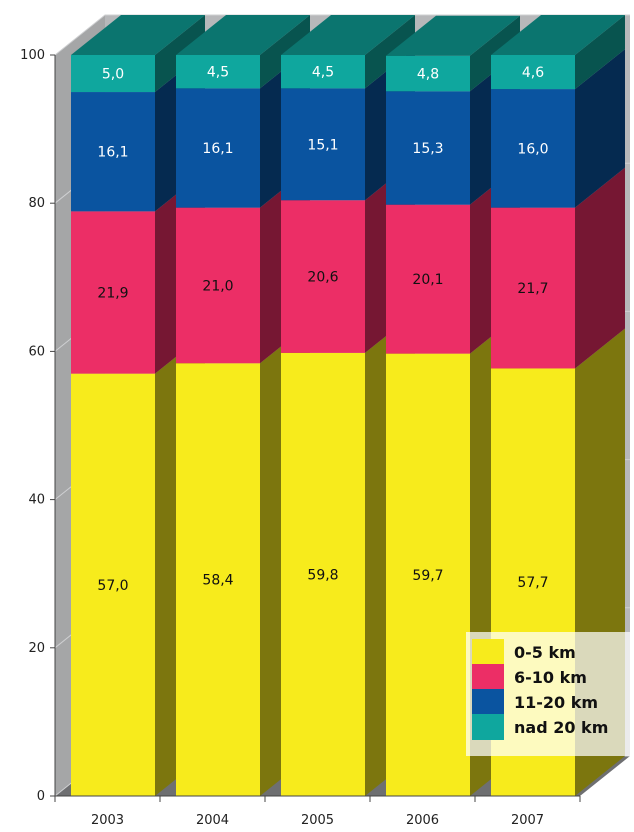 This screenshot has height=832, width=634. What do you see at coordinates (550, 677) in the screenshot?
I see `legend-label: 6-10 km` at bounding box center [550, 677].